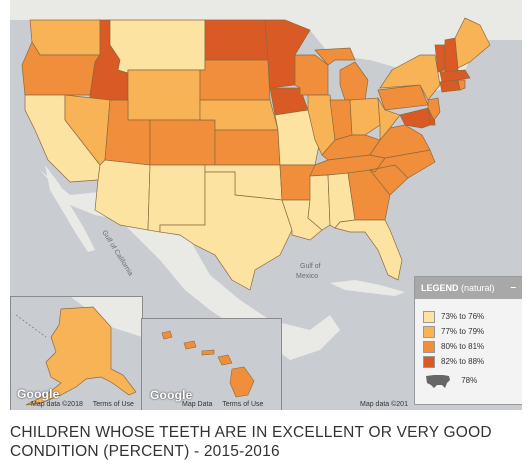 The width and height of the screenshot is (530, 471). What do you see at coordinates (225, 360) in the screenshot?
I see `island-maui` at bounding box center [225, 360].